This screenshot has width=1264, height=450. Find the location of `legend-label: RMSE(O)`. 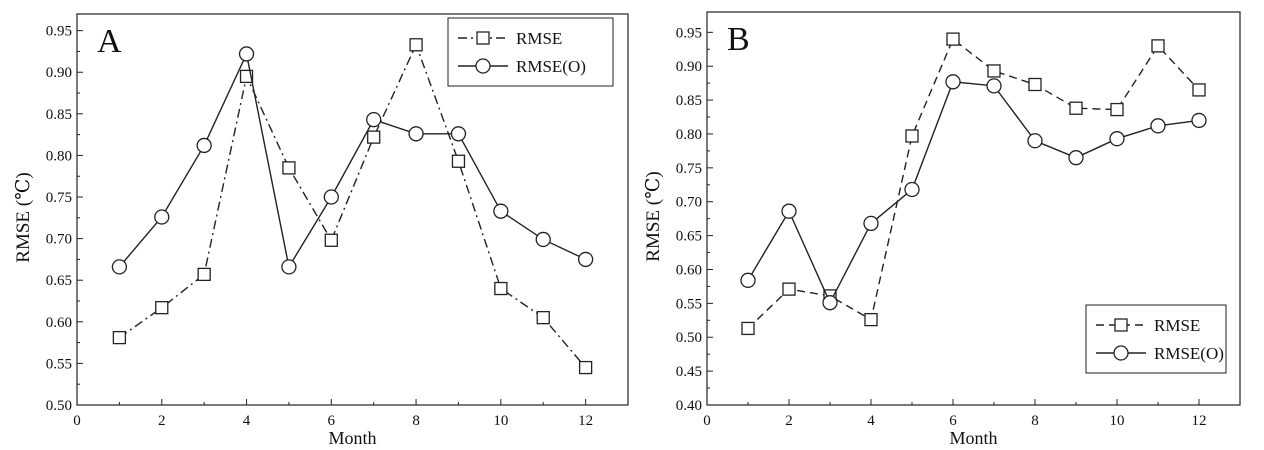

legend-label: RMSE(O) is located at coordinates (1189, 353).